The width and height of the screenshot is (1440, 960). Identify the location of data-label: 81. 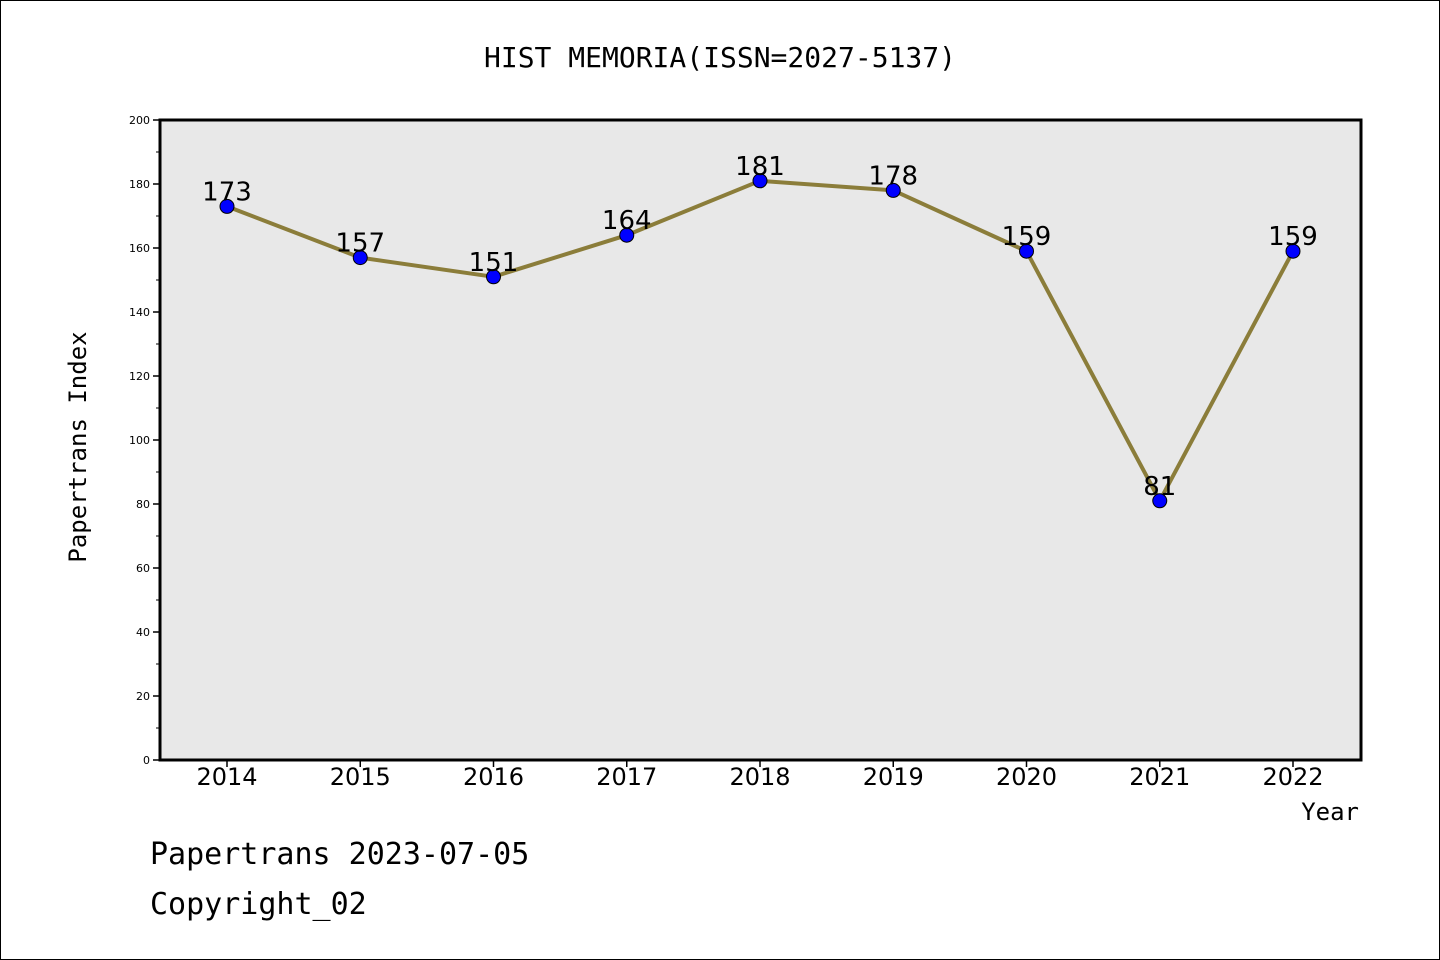
(1159, 487).